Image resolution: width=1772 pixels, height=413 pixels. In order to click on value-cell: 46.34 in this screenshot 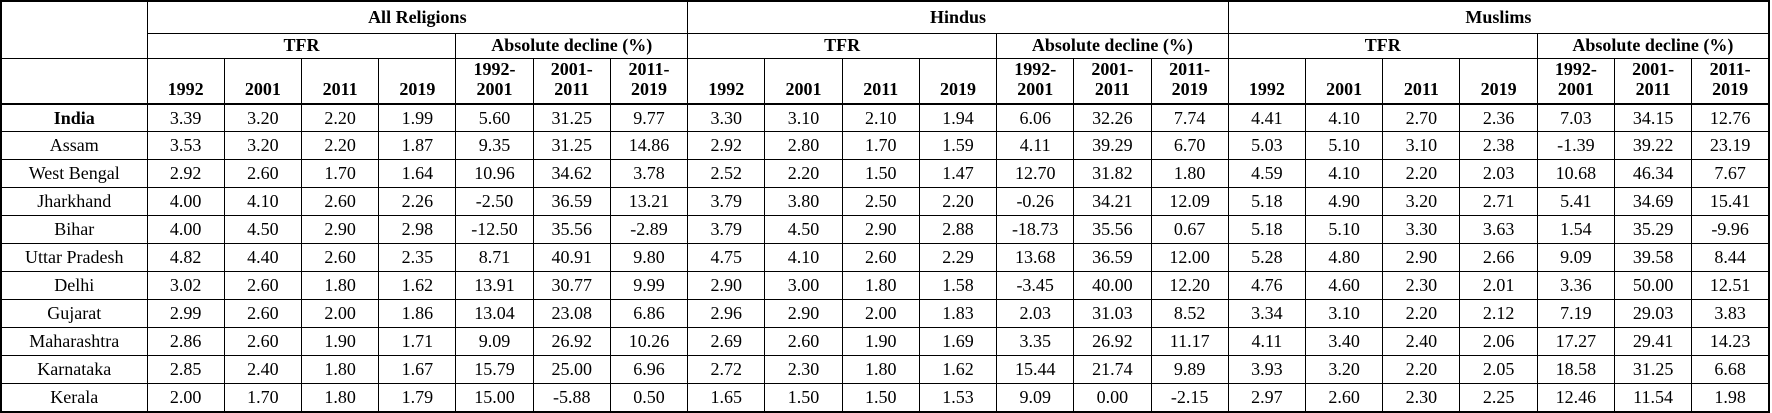, I will do `click(1653, 174)`.